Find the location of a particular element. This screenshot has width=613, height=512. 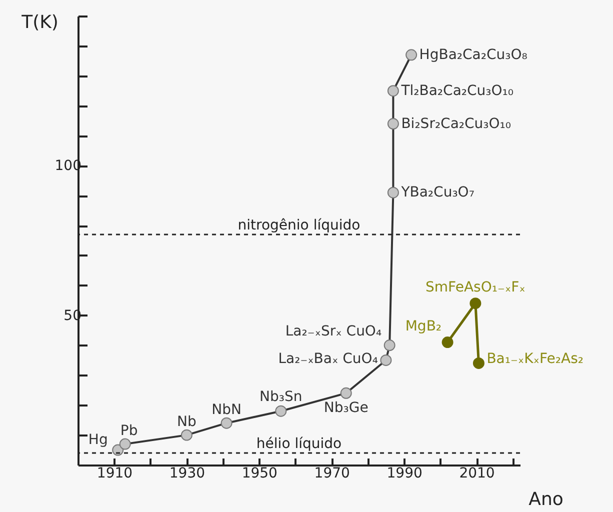

data-label: La₂₋ₓSrₓ CuO₄ is located at coordinates (333, 331).